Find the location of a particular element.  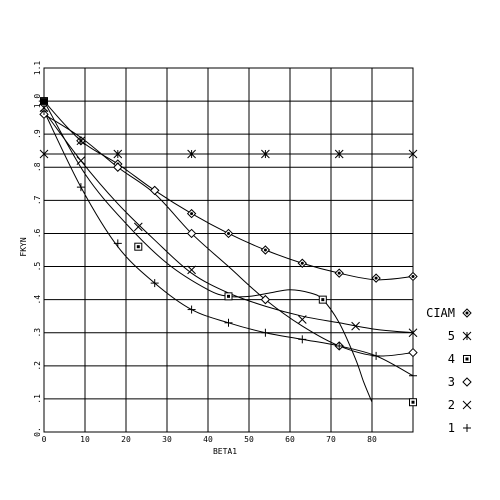

legend-label: 2 is located at coordinates (451, 405).